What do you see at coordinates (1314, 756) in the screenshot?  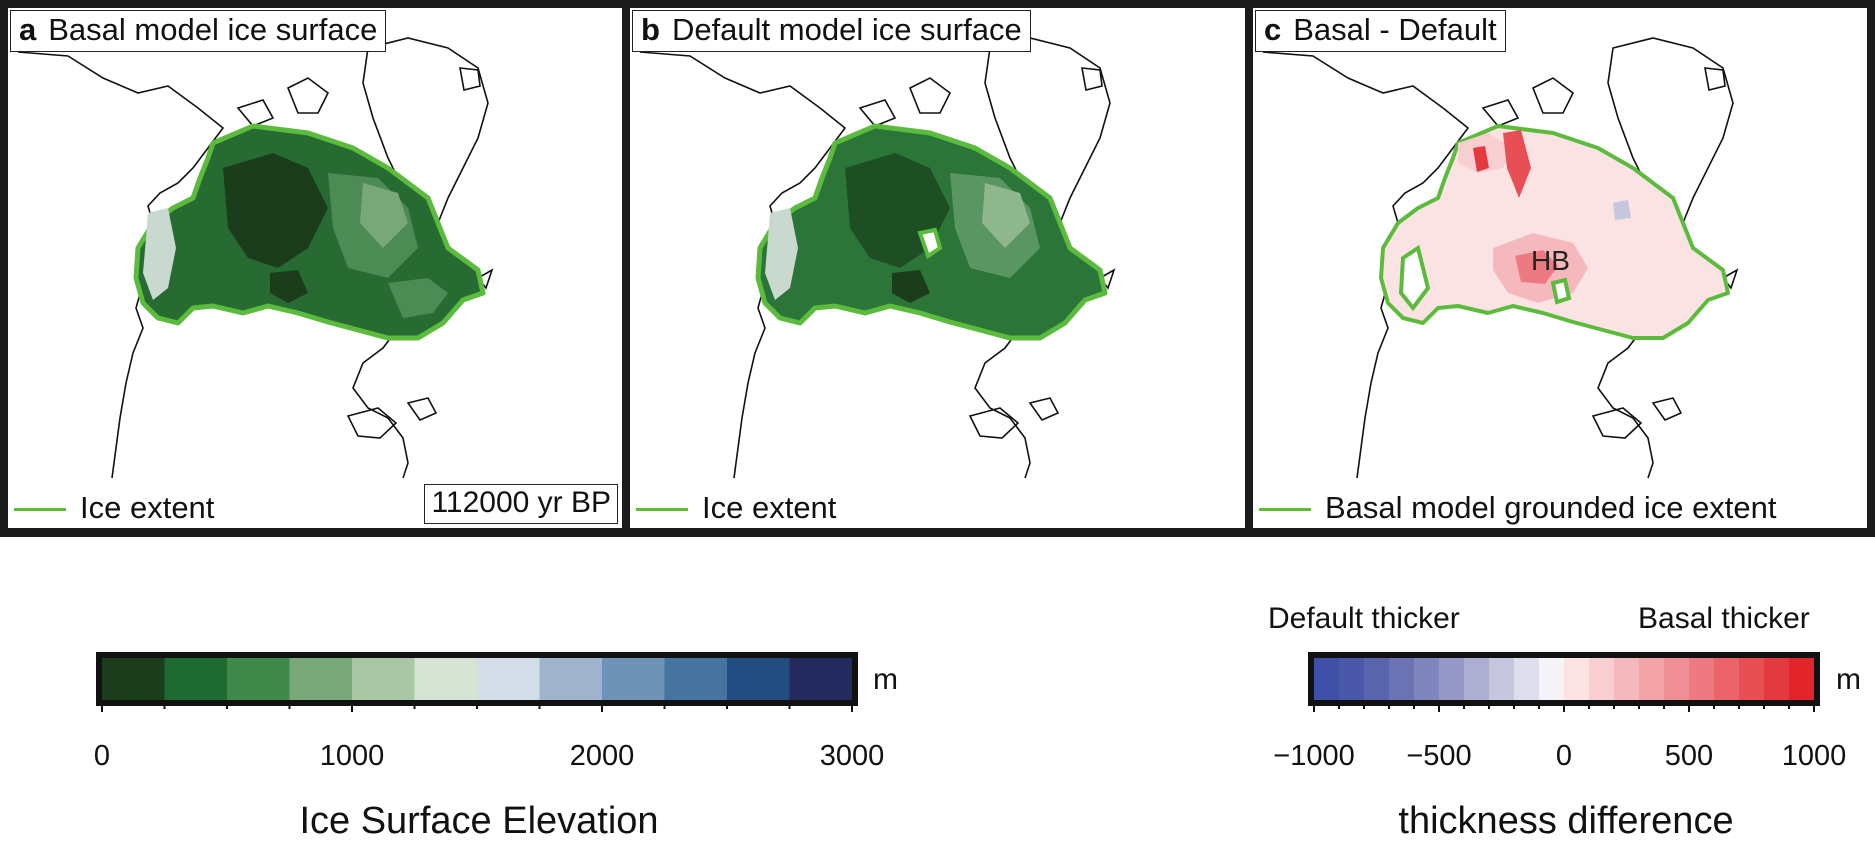 I see `difference-tick-label: −1000` at bounding box center [1314, 756].